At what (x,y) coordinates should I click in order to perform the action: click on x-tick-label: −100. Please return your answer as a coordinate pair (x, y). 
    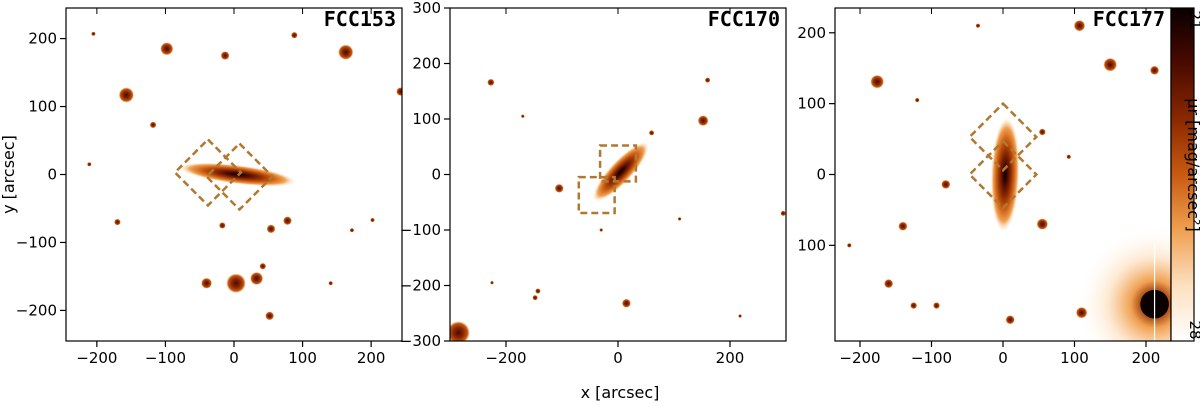
    Looking at the image, I should click on (165, 358).